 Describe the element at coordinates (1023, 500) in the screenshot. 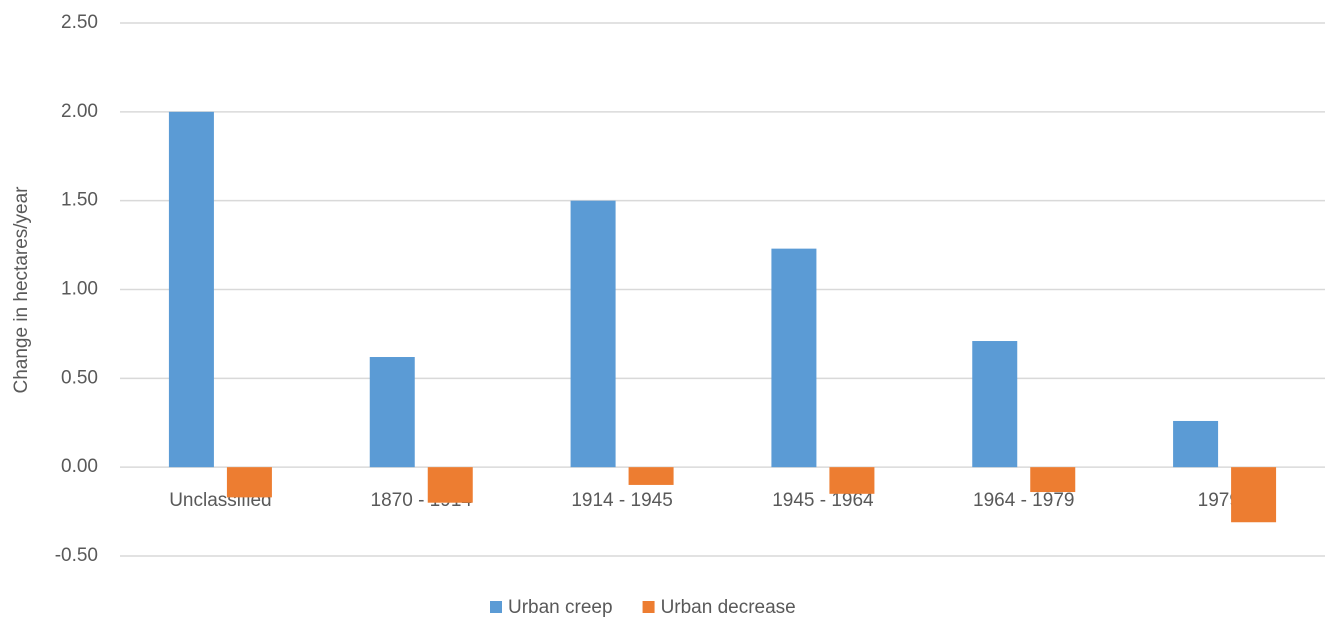

I see `x-tick-label: 1964 - 1979` at that location.